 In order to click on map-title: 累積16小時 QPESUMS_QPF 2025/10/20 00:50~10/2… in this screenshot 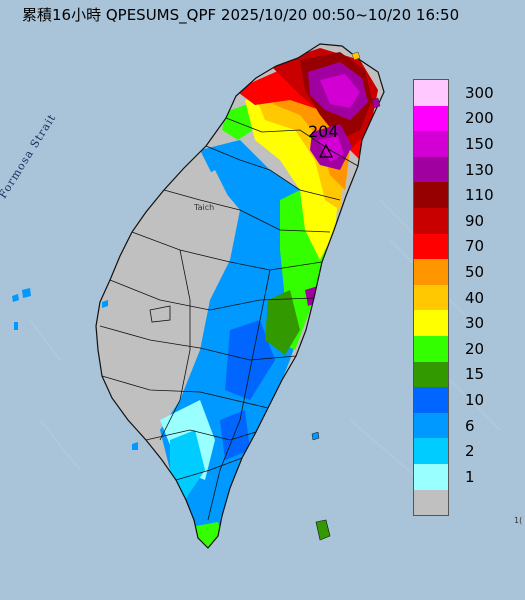, I will do `click(241, 15)`.